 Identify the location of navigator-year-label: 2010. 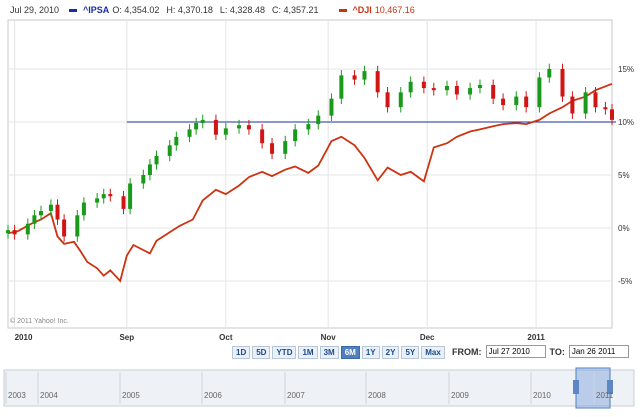
(542, 395).